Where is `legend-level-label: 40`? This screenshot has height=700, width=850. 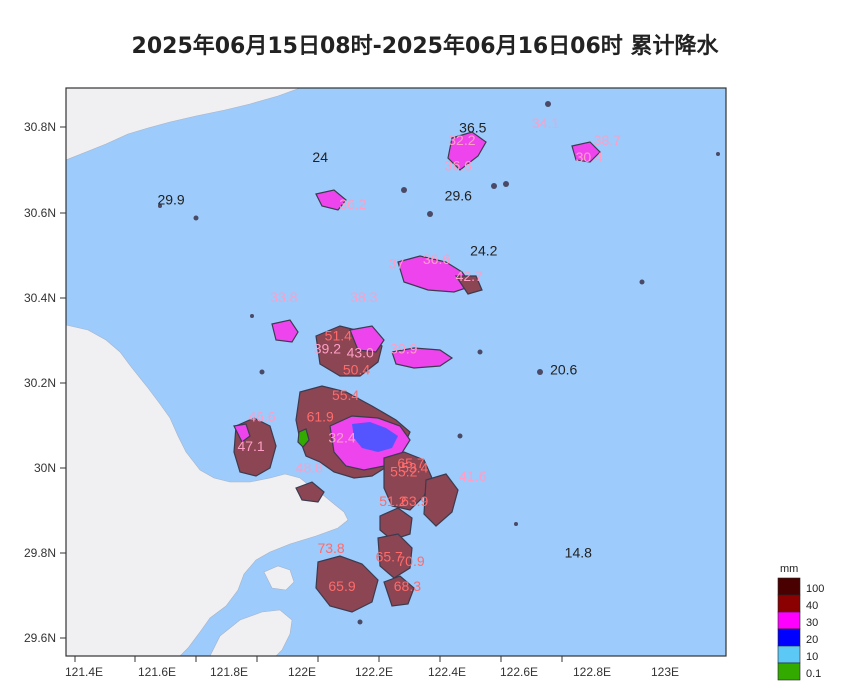
legend-level-label: 40 is located at coordinates (812, 606).